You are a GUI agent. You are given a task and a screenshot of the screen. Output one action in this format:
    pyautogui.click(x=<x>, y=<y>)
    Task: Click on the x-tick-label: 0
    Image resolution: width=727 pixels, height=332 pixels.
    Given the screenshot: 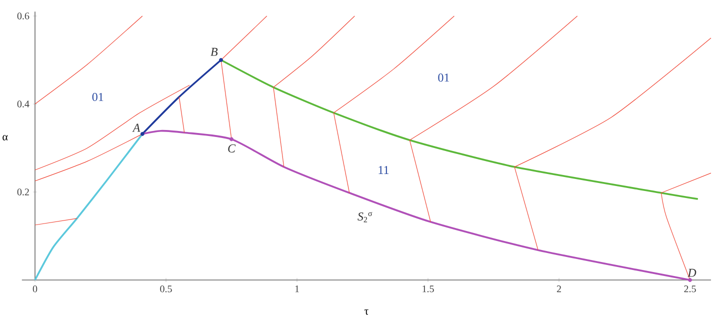 What is the action you would take?
    pyautogui.click(x=35, y=289)
    